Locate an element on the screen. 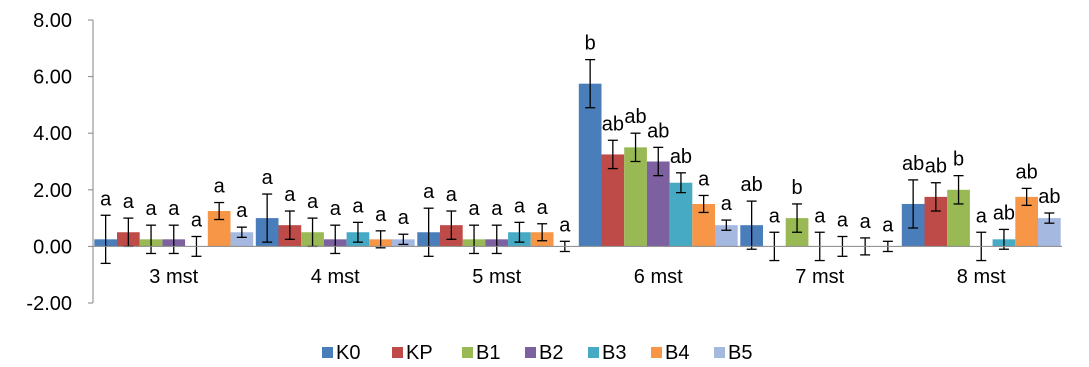  legend: K0 KP B1 B2 B3 B4 B5 is located at coordinates (537, 353).